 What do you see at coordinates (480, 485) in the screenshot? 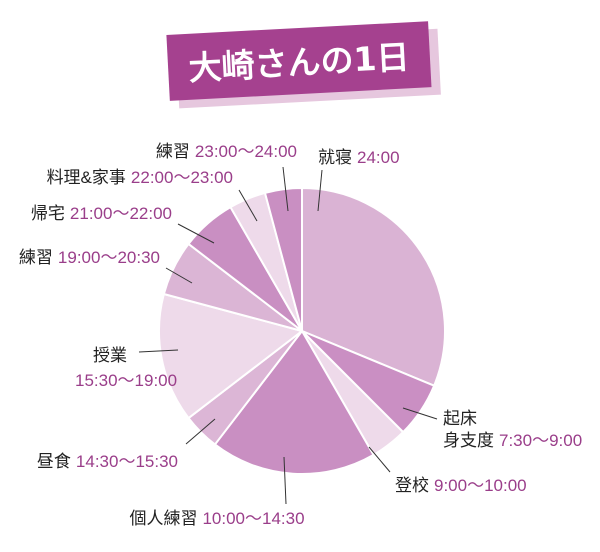
I see `label-commute-time: 9:00～10:00` at bounding box center [480, 485].